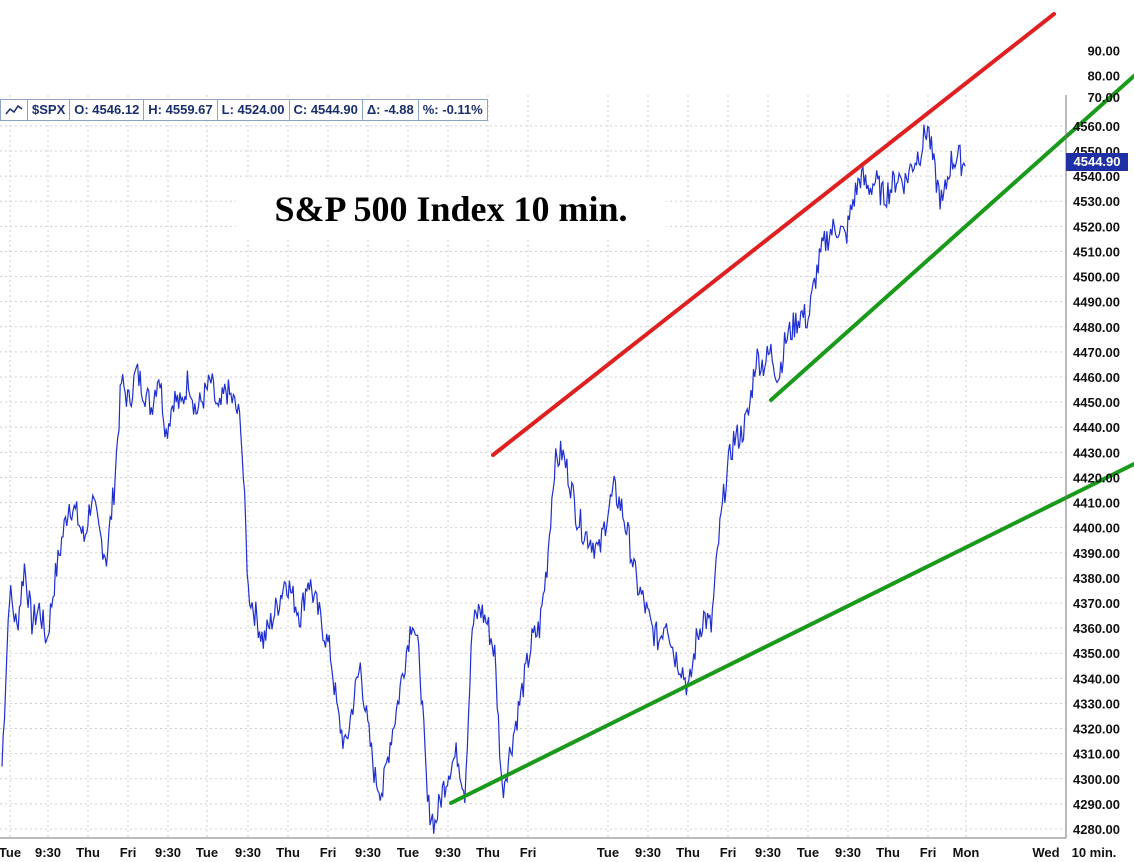  What do you see at coordinates (1103, 51) in the screenshot?
I see `y-tick-label: 90.00` at bounding box center [1103, 51].